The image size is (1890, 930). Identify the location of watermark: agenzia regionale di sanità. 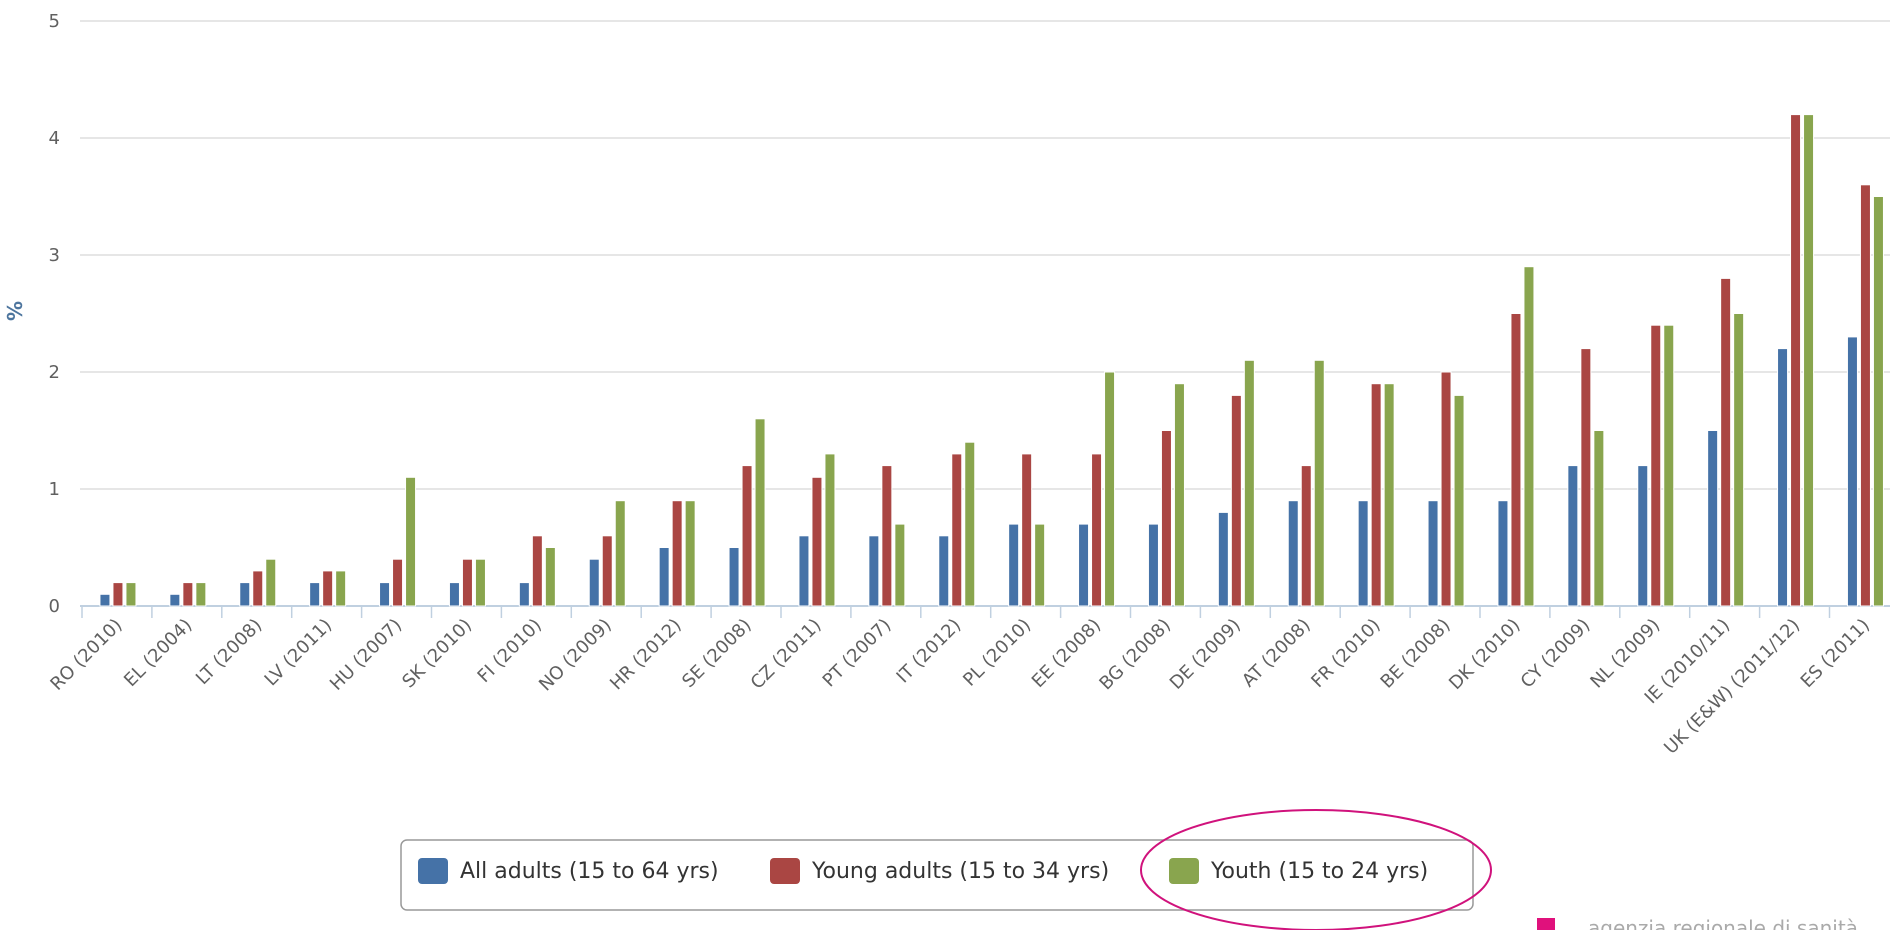
(1723, 923).